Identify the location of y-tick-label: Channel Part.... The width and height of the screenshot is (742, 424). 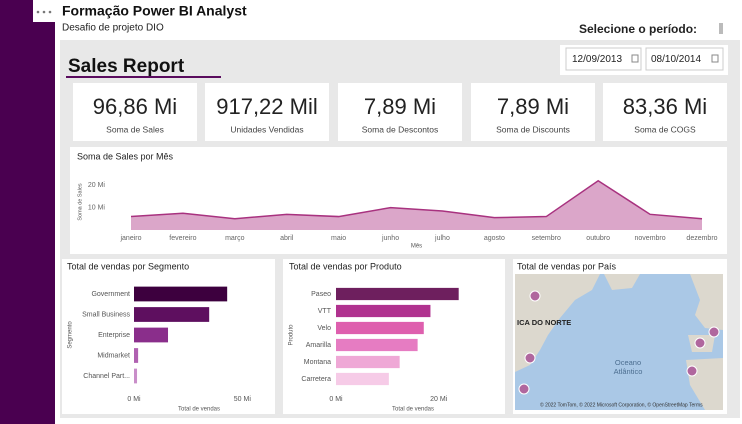
(106, 376).